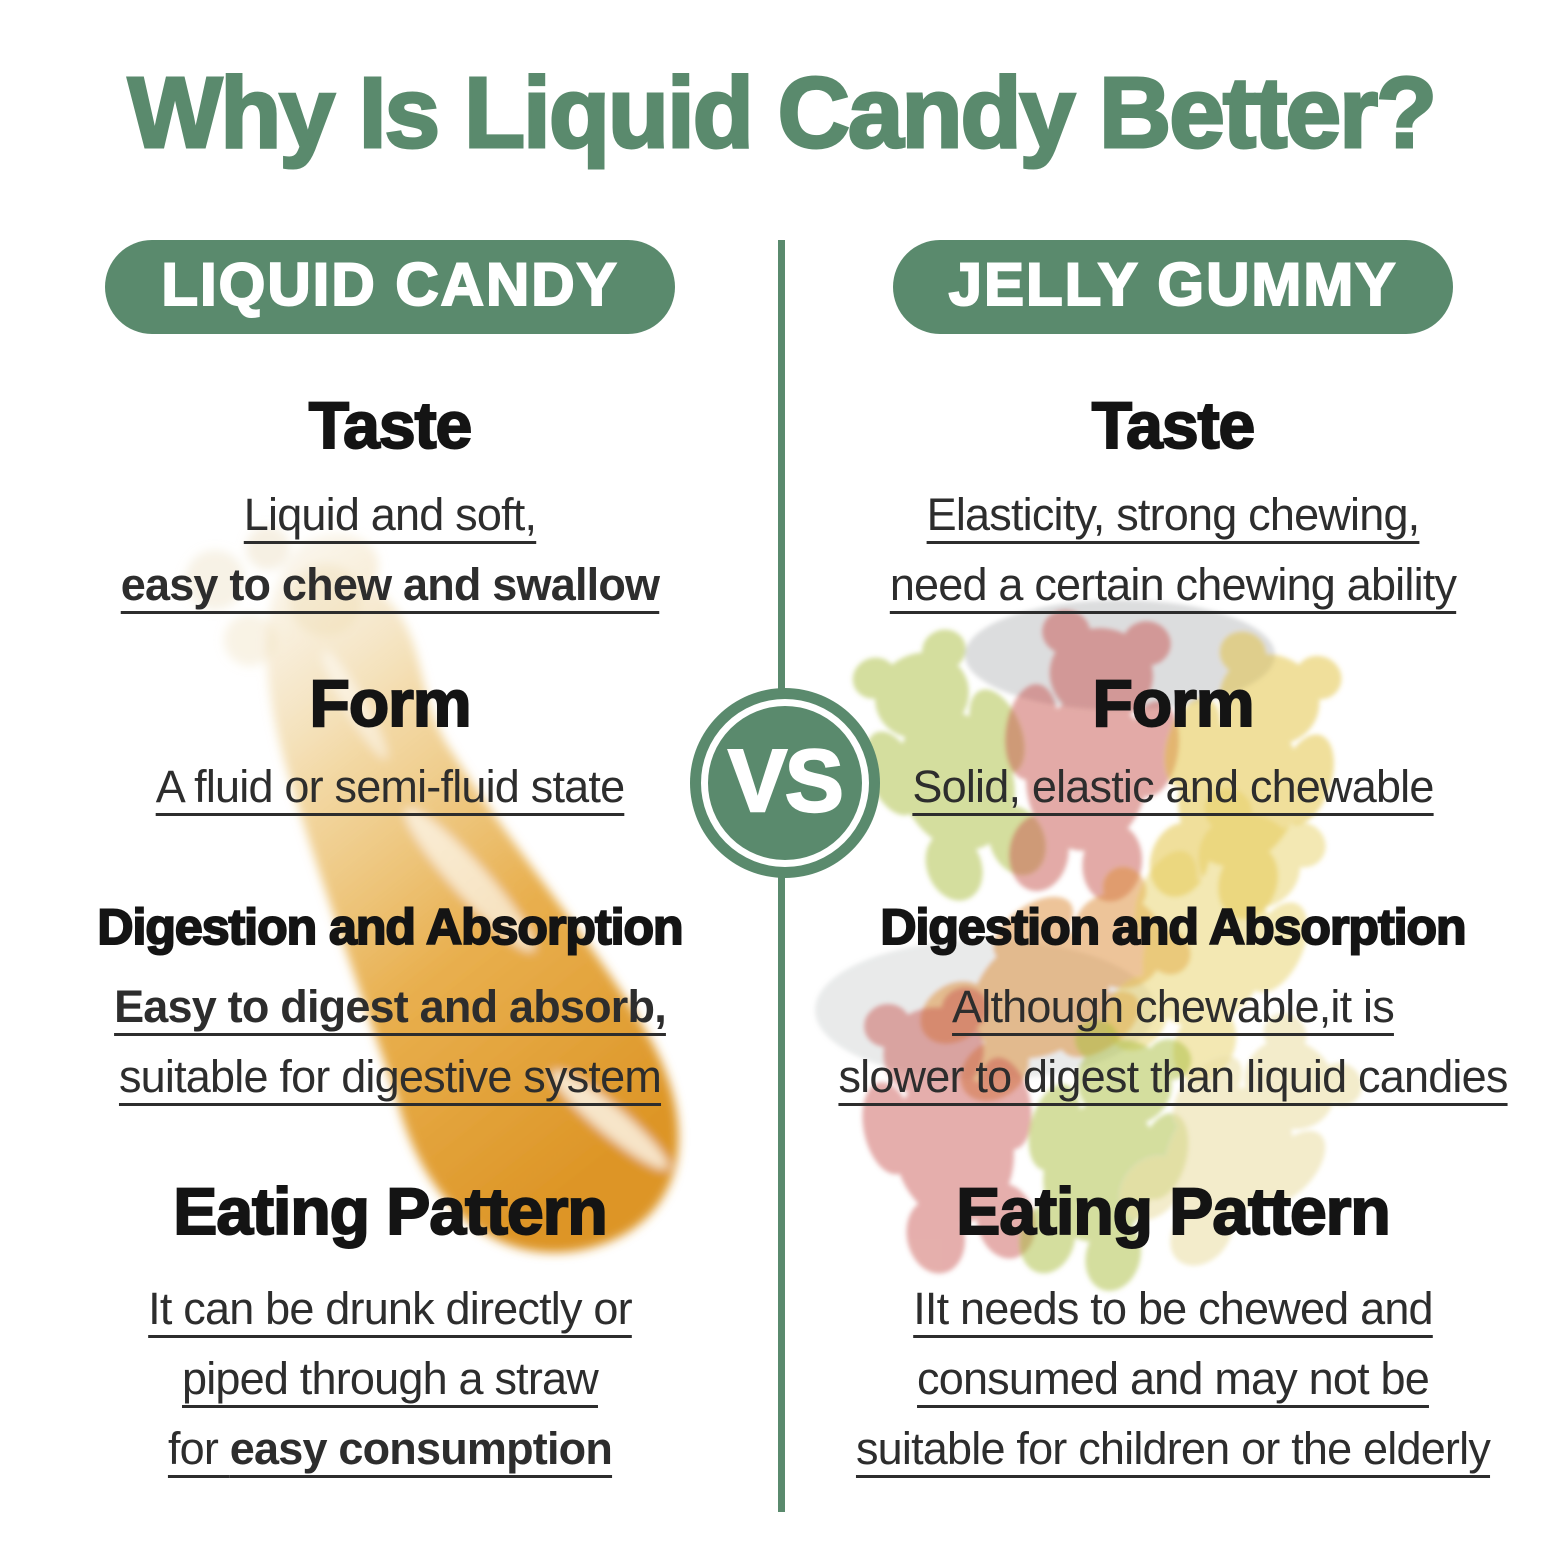 This screenshot has height=1563, width=1563. I want to click on jelly-gummy-pill: JELLY GUMMY, so click(1173, 287).